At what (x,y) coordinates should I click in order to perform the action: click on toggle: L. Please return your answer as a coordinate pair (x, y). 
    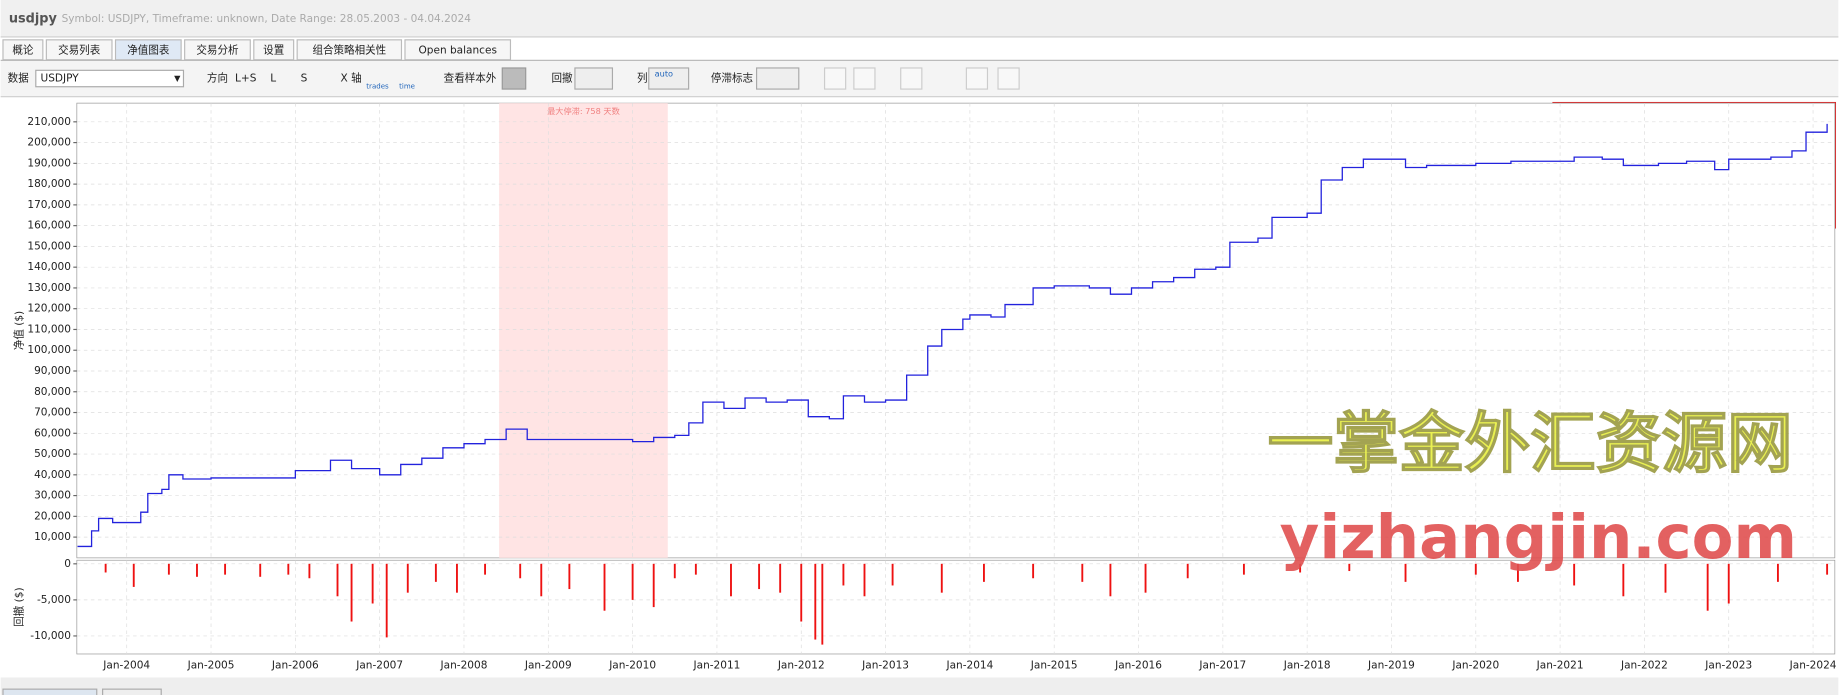
    Looking at the image, I should click on (273, 79).